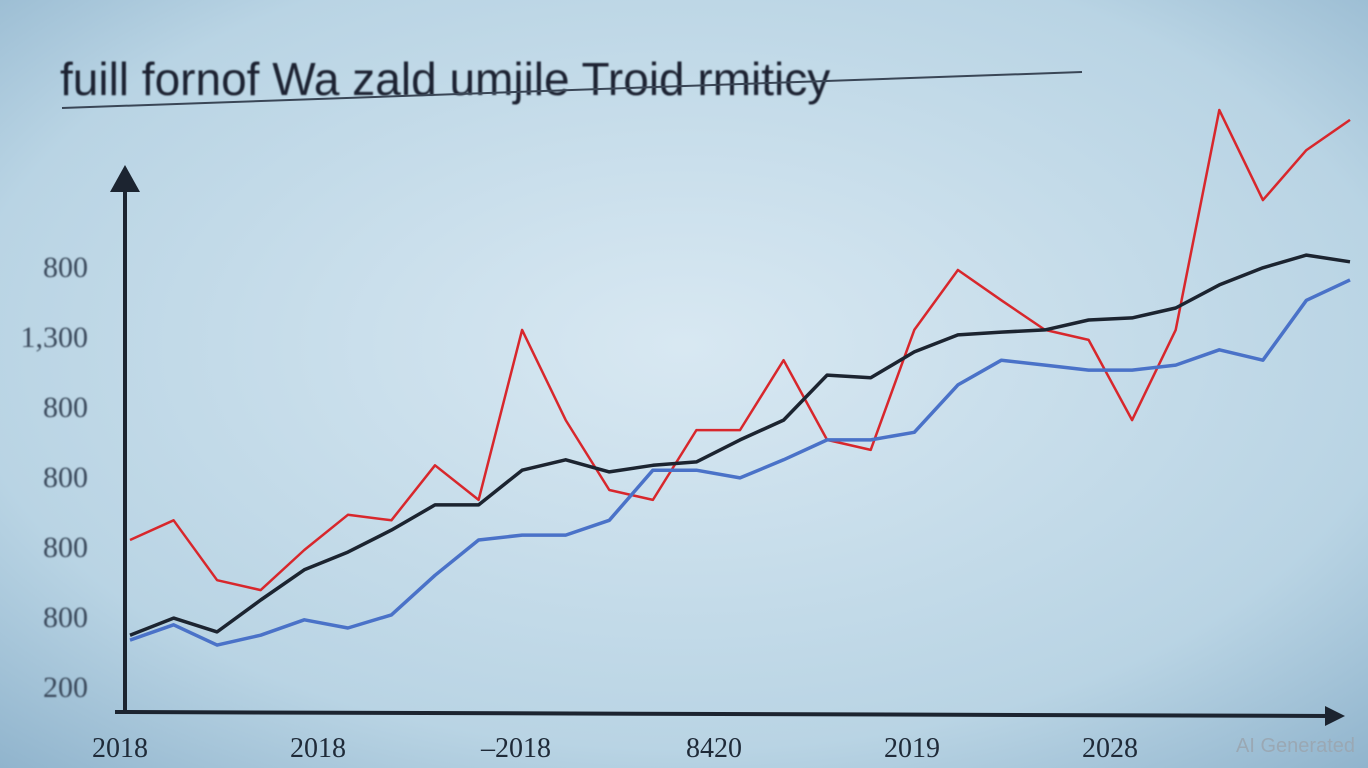 The height and width of the screenshot is (768, 1368). What do you see at coordinates (1295, 746) in the screenshot?
I see `watermark: AI Generated` at bounding box center [1295, 746].